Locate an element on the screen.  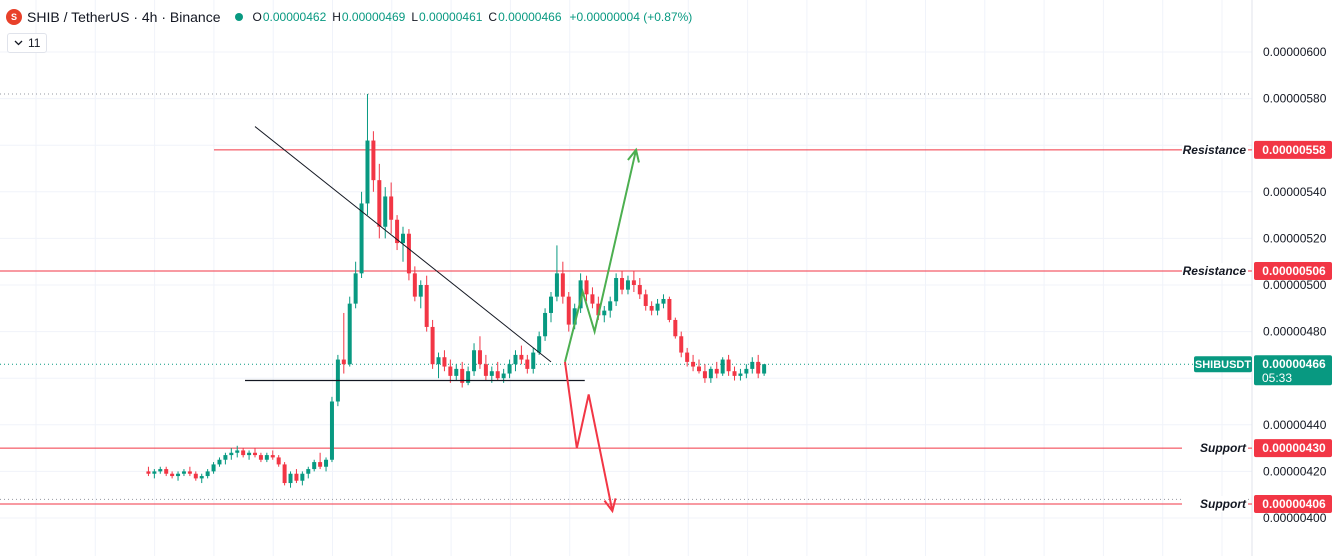
level-price-tag-value: 0.00000430 is located at coordinates (1294, 448).